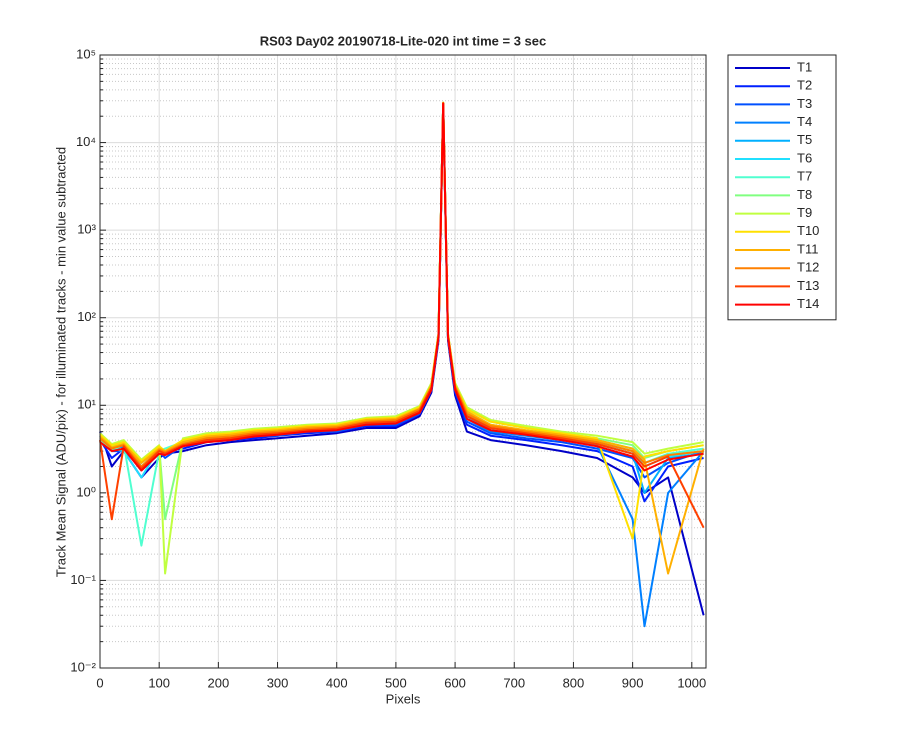  I want to click on legend-label: T2, so click(804, 85).